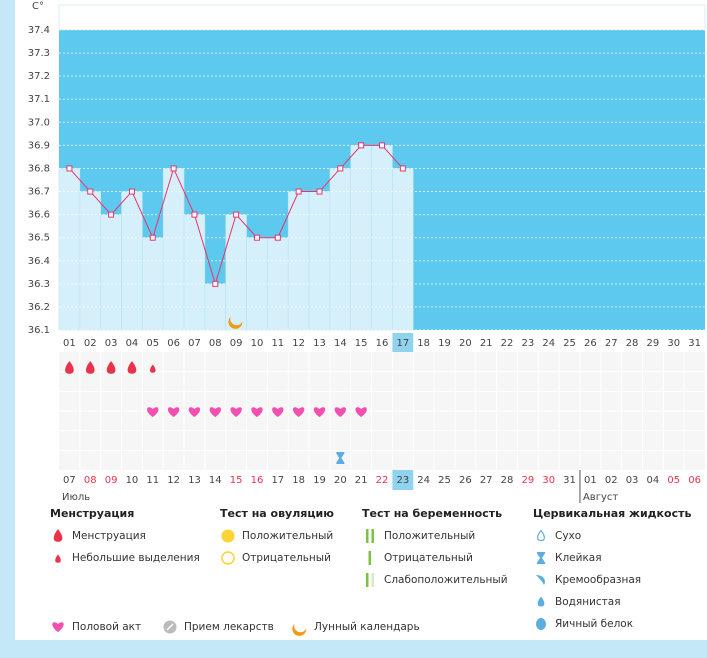 This screenshot has width=707, height=658. I want to click on x-tick-label: 11, so click(277, 343).